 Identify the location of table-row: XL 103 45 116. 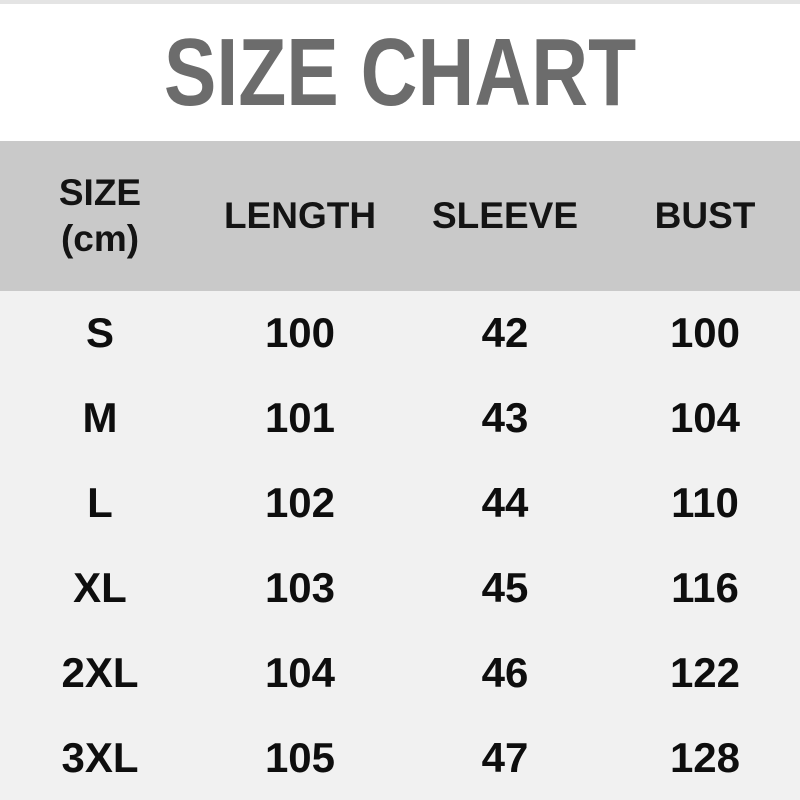
(400, 588).